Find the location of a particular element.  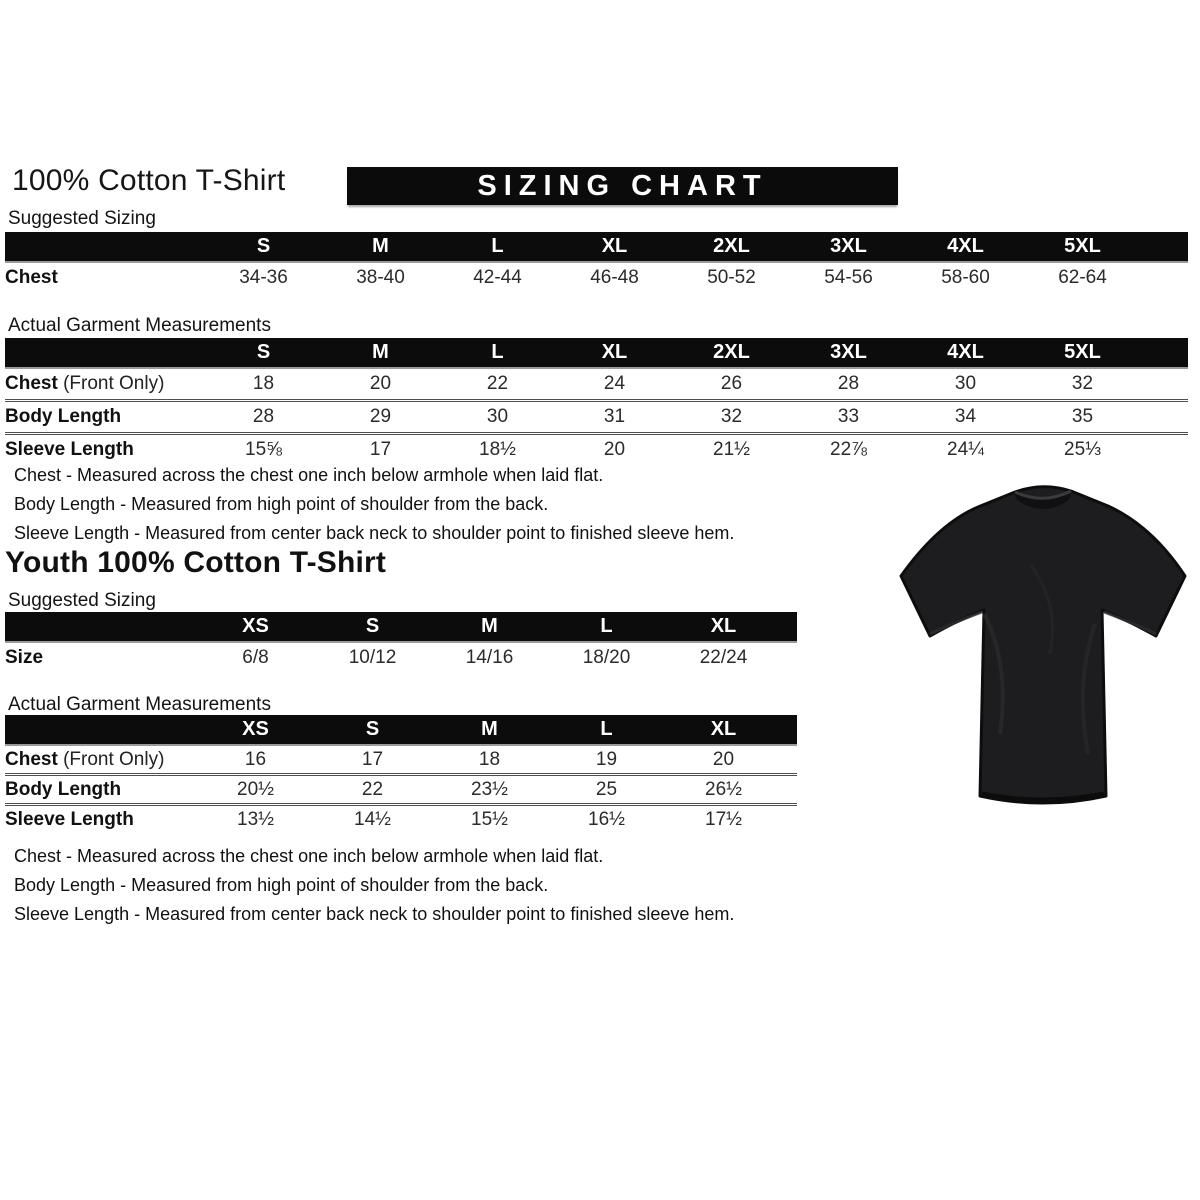

measurement-value: 17 is located at coordinates (372, 759).